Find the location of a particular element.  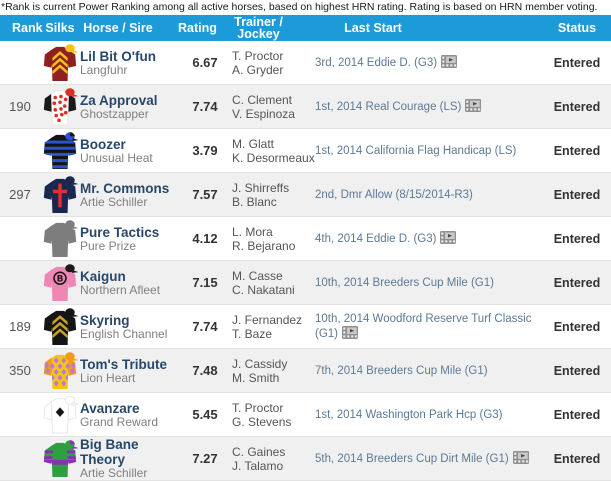

jockey-name: V. Espinoza is located at coordinates (263, 113).